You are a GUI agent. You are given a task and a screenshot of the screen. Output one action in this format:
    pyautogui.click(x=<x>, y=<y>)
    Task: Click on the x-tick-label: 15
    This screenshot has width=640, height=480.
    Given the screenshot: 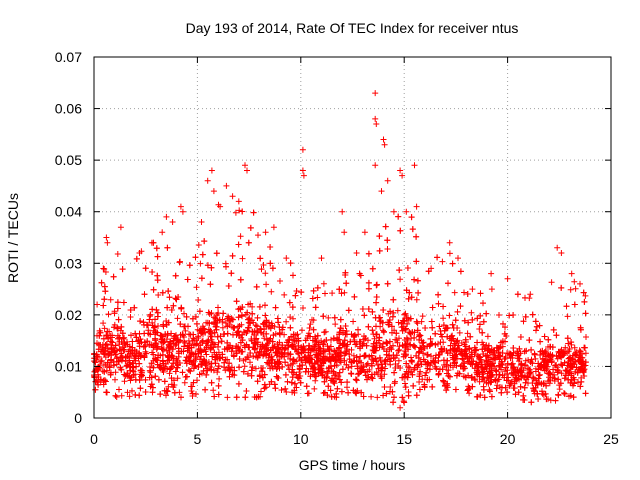 What is the action you would take?
    pyautogui.click(x=404, y=439)
    